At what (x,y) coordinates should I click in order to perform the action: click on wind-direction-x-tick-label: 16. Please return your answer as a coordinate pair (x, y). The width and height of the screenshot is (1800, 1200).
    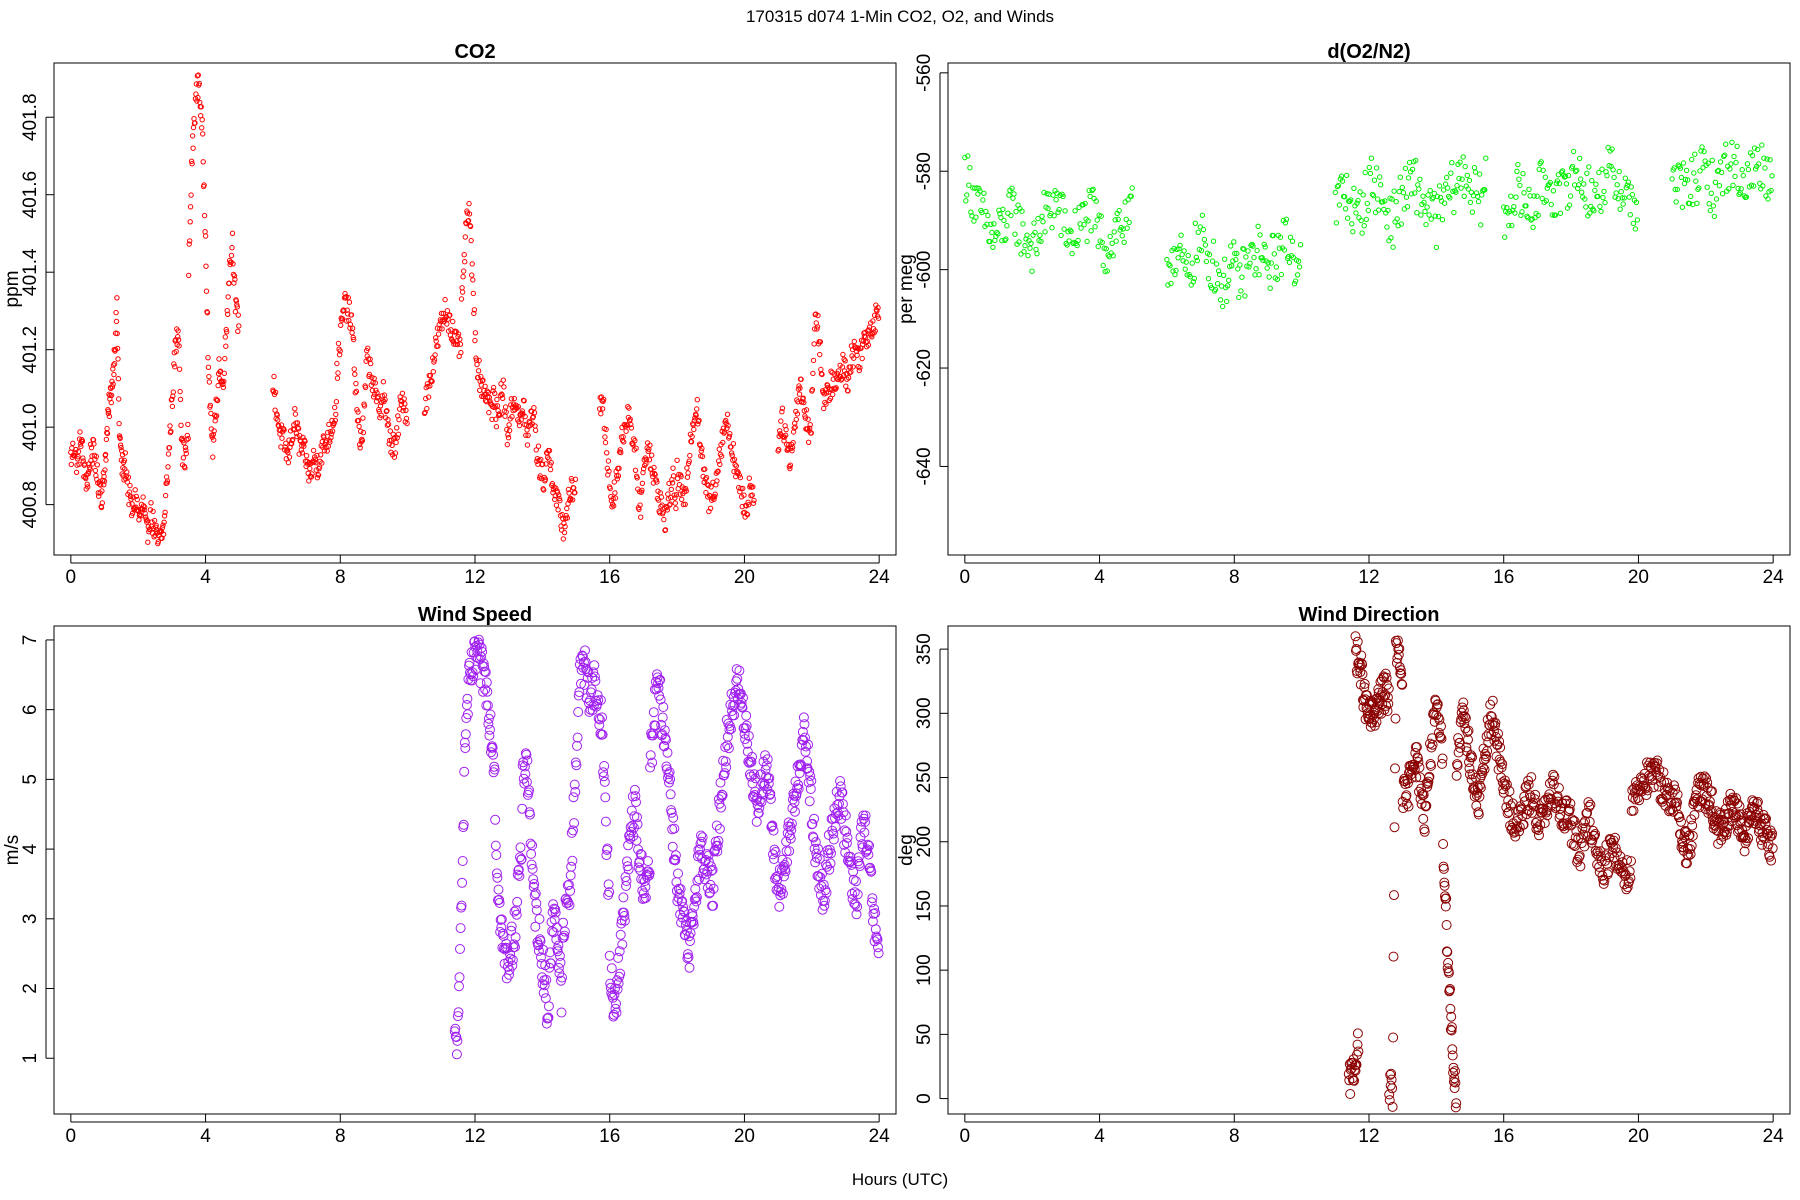
    Looking at the image, I should click on (1503, 1136).